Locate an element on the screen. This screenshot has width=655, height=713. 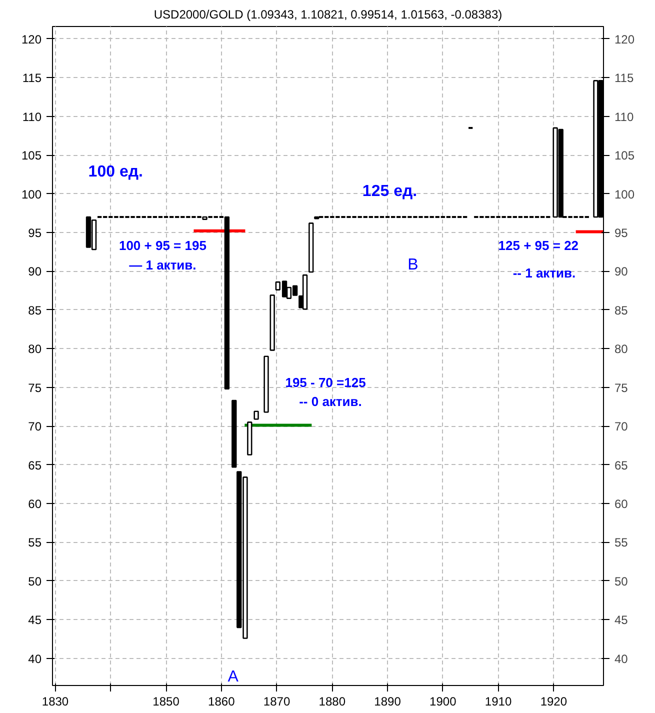
y2-tick-label: 40 is located at coordinates (621, 659).